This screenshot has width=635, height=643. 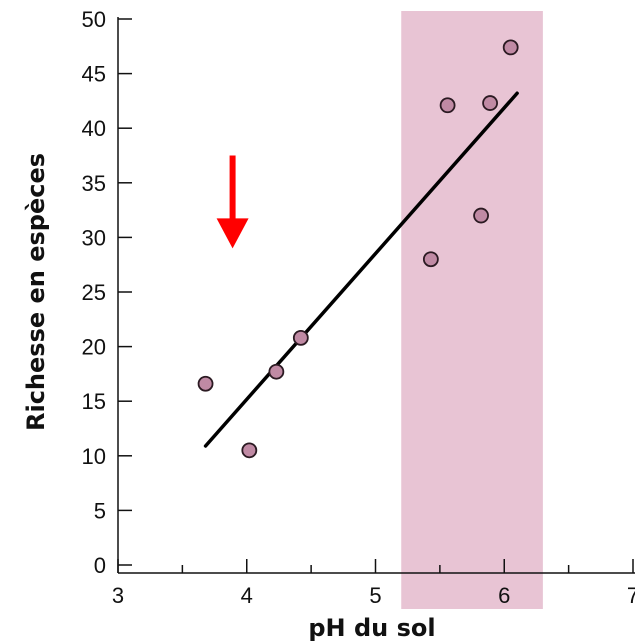 What do you see at coordinates (371, 628) in the screenshot?
I see `x-axis-title: pH du sol` at bounding box center [371, 628].